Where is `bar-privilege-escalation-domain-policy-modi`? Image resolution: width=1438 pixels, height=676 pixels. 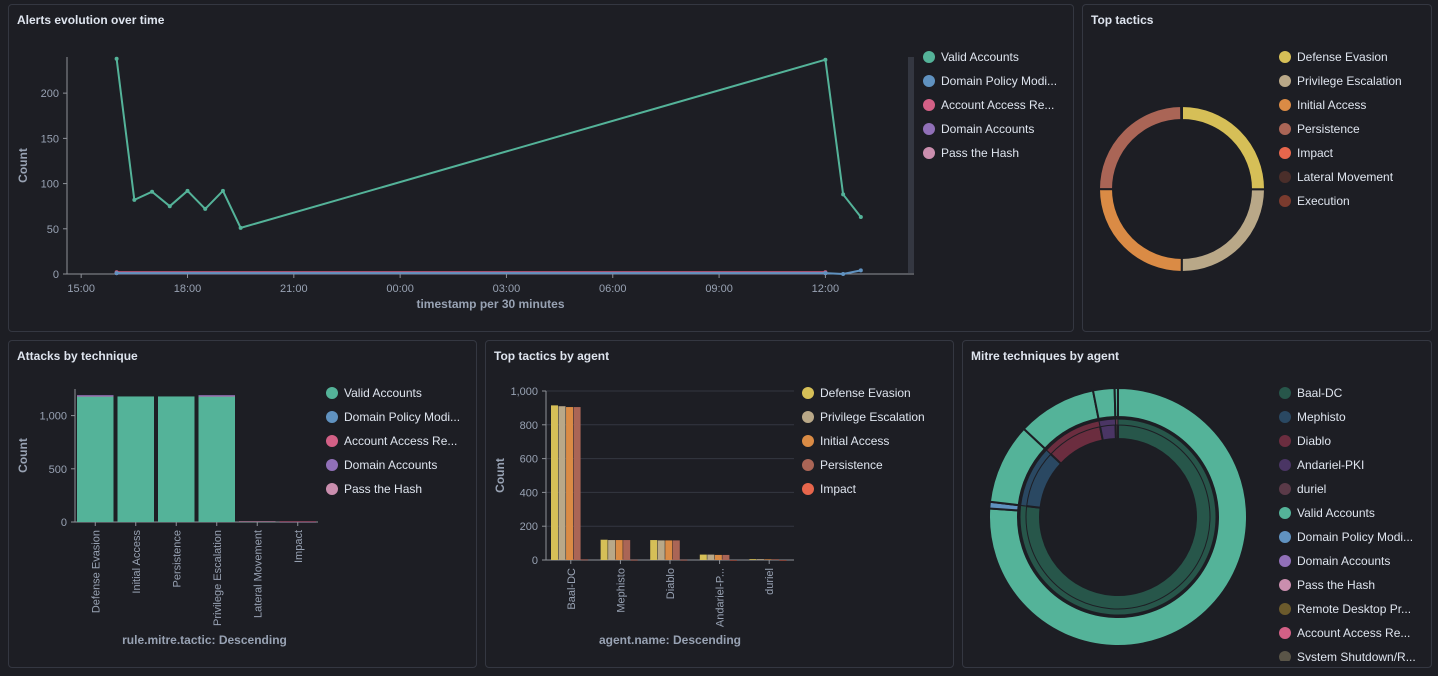 bar-privilege-escalation-domain-policy-modi is located at coordinates (216, 396).